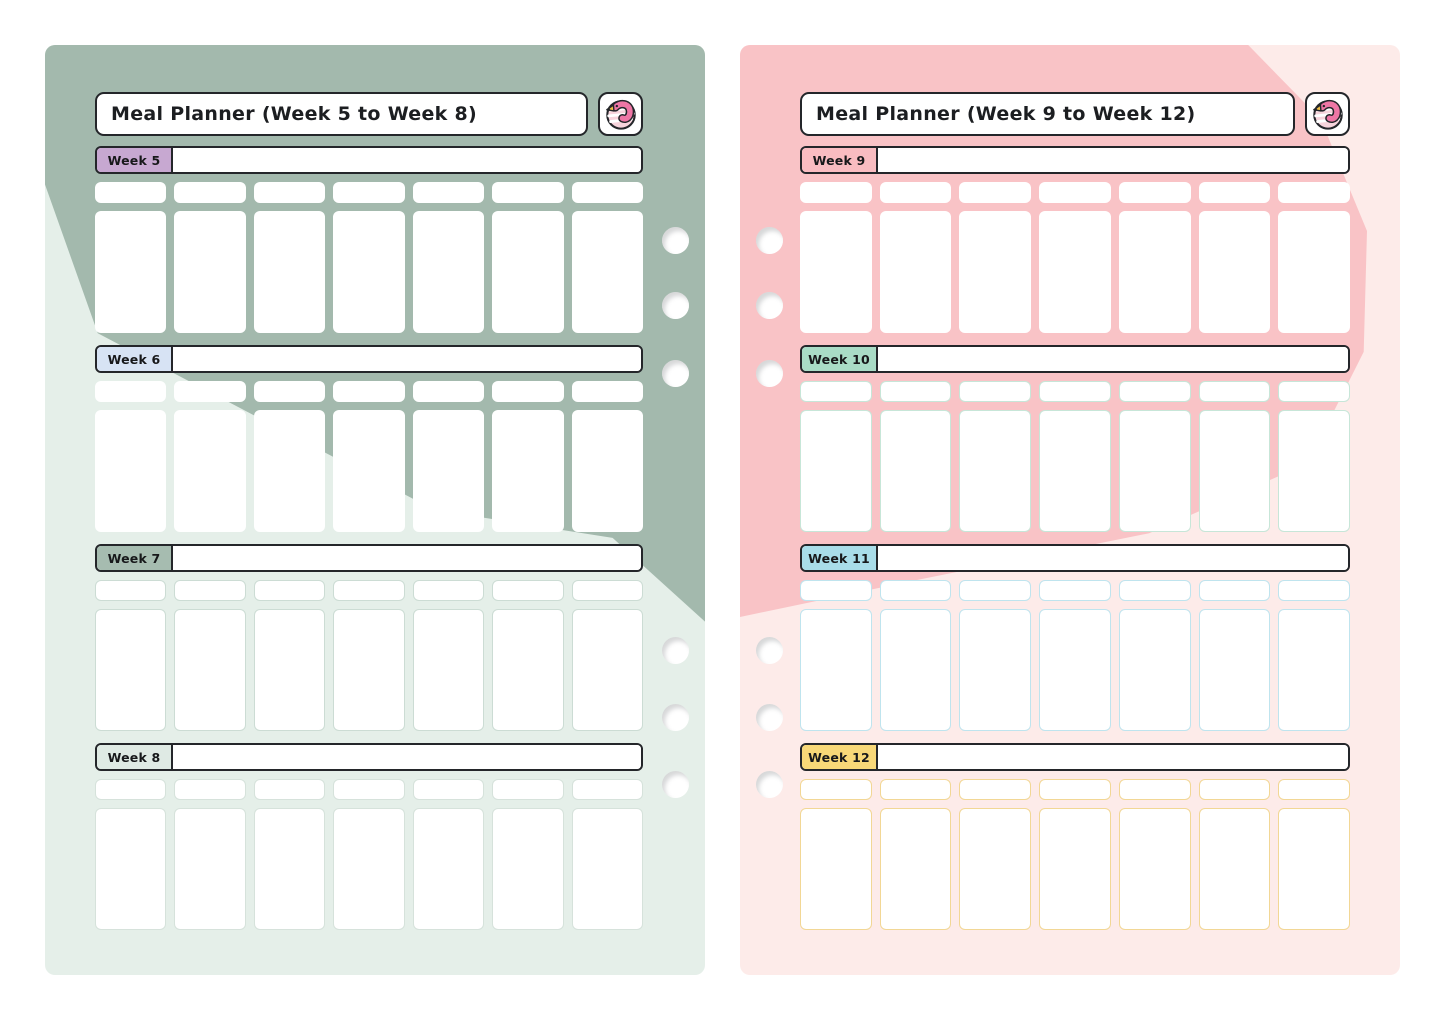  I want to click on page-title-bar: Meal Planner (Week 5 to Week 8), so click(341, 114).